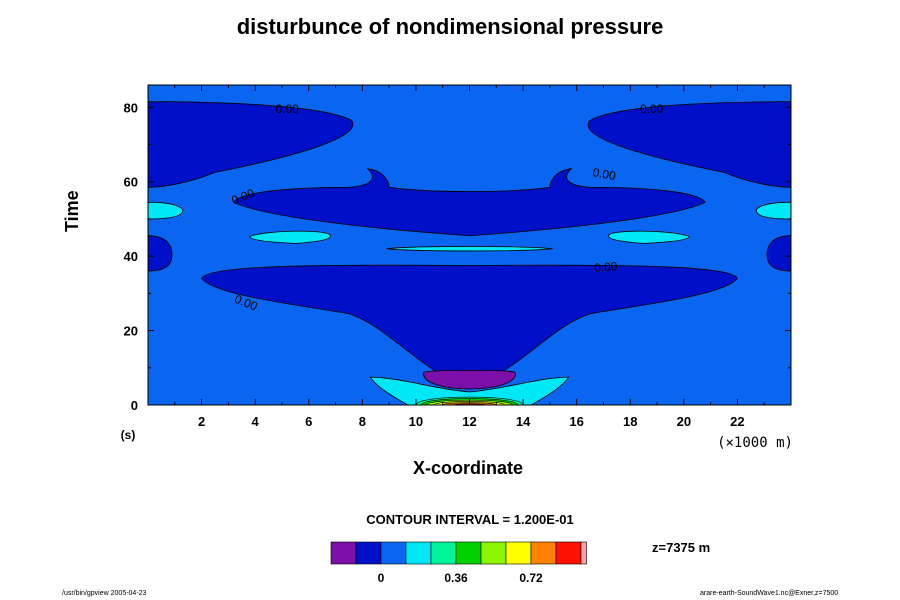 The width and height of the screenshot is (900, 600). What do you see at coordinates (523, 421) in the screenshot?
I see `x-tick-label: 14` at bounding box center [523, 421].